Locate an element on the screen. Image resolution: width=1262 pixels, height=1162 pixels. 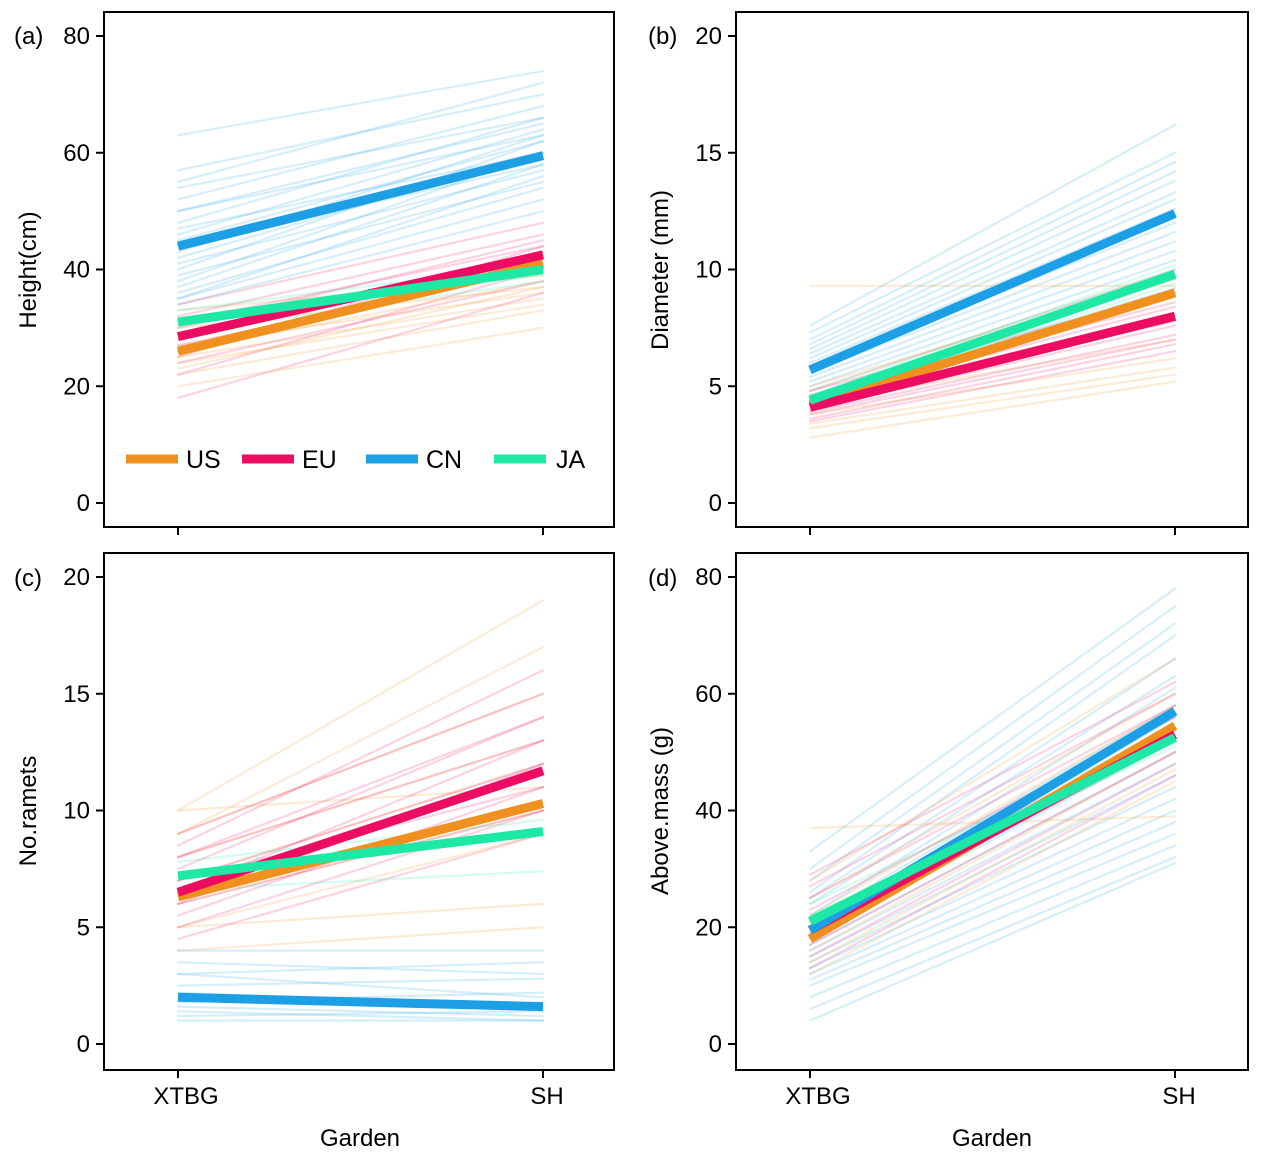
y-tick-label: 15 is located at coordinates (708, 153).